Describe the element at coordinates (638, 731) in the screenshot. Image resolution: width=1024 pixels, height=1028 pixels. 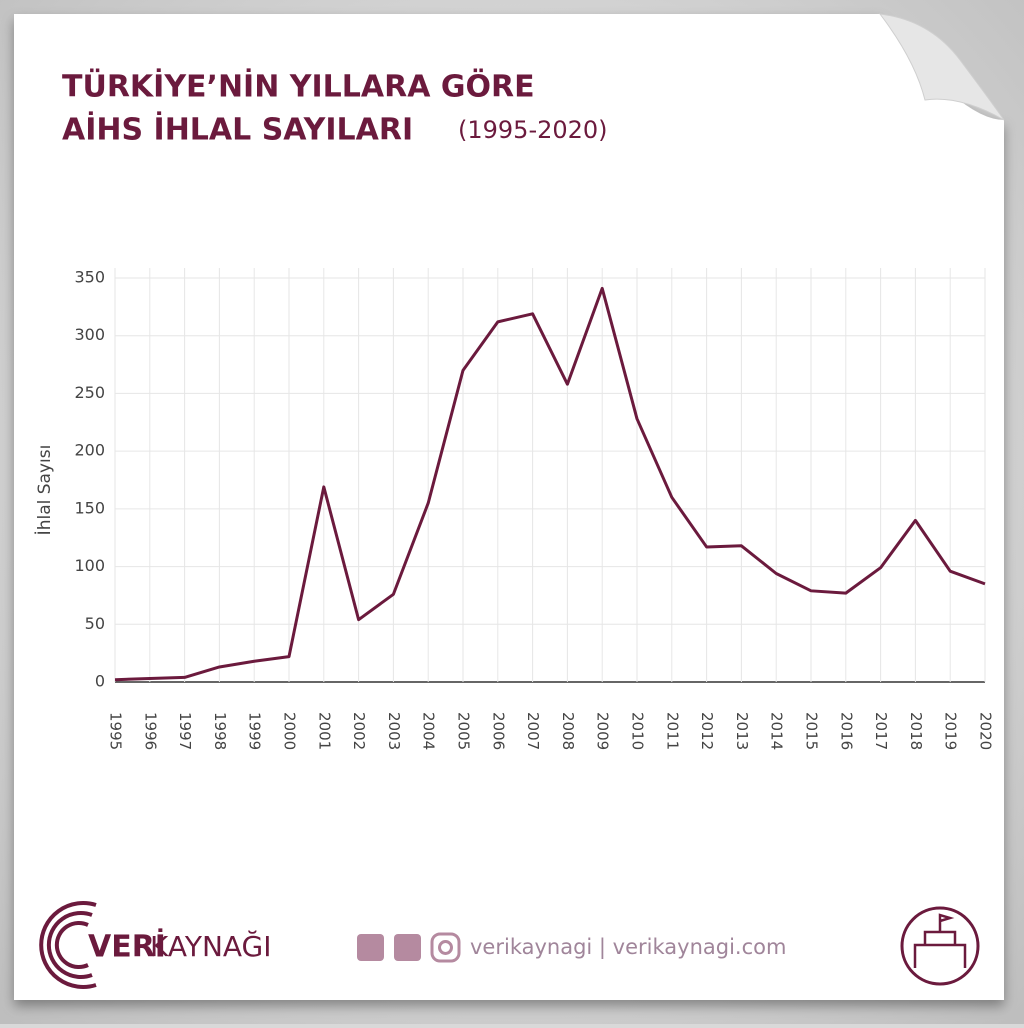
I see `x-tick-label: 2010` at that location.